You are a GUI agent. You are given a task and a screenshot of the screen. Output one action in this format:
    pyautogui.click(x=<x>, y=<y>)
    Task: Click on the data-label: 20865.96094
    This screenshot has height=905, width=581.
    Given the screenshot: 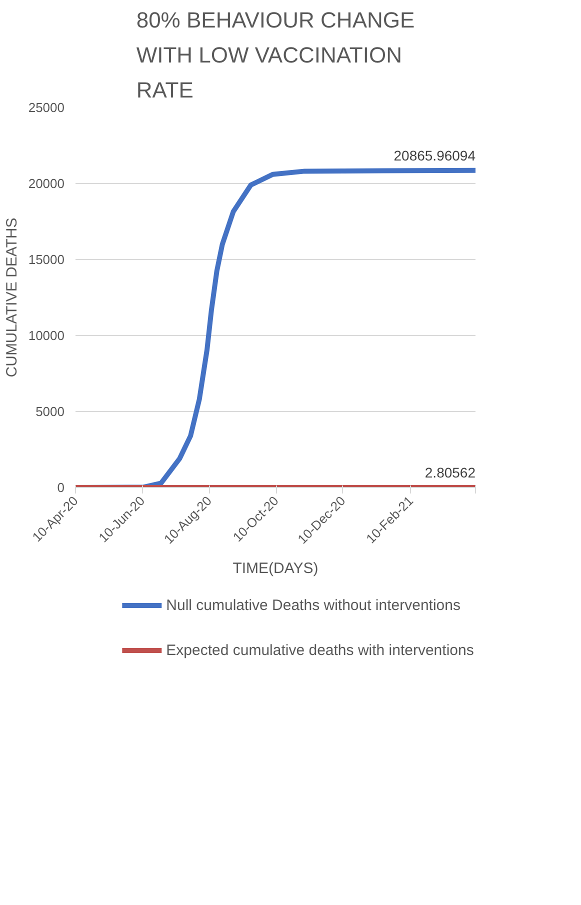 What is the action you would take?
    pyautogui.click(x=435, y=155)
    